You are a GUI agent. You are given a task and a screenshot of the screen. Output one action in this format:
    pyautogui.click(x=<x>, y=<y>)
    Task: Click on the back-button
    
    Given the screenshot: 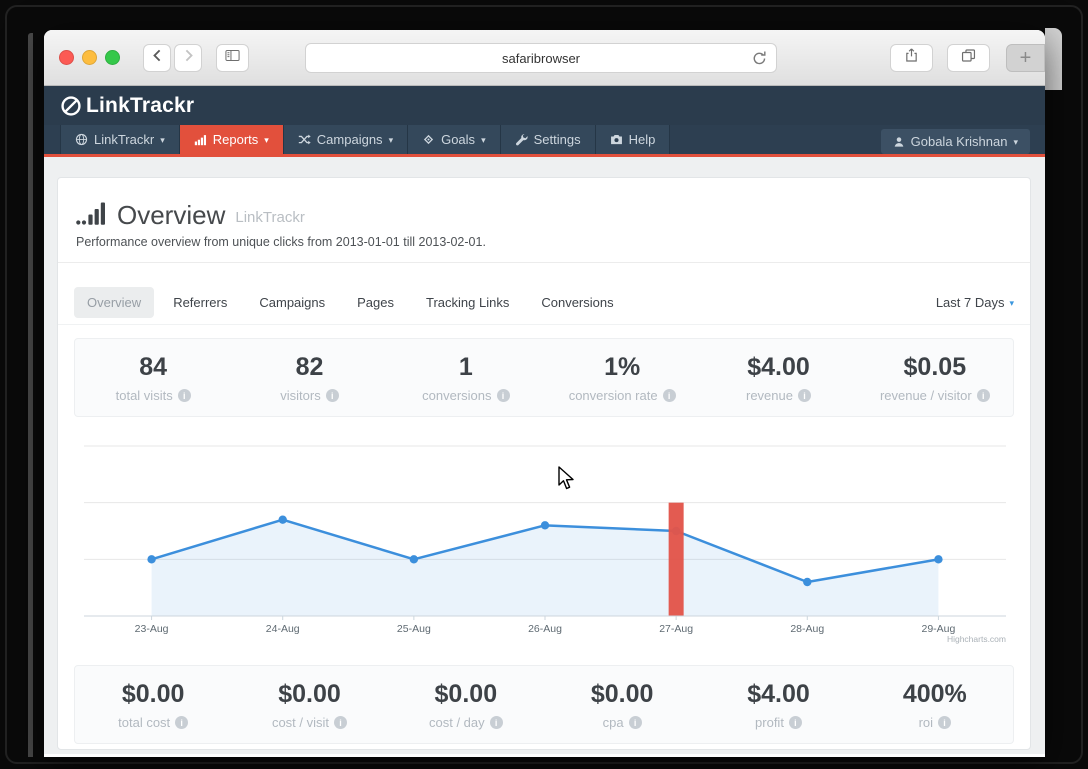 What is the action you would take?
    pyautogui.click(x=157, y=58)
    